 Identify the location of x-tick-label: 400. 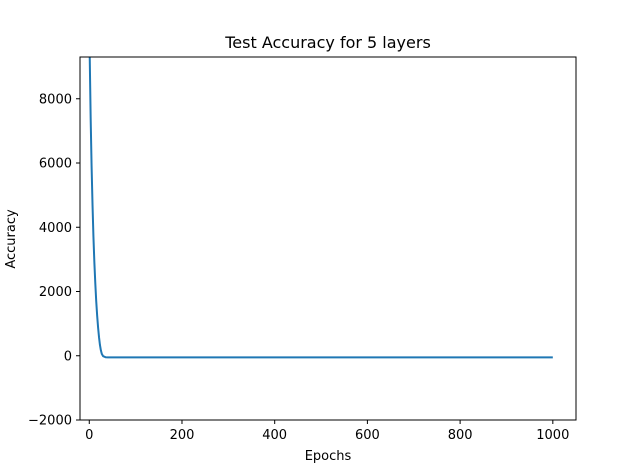
(274, 435).